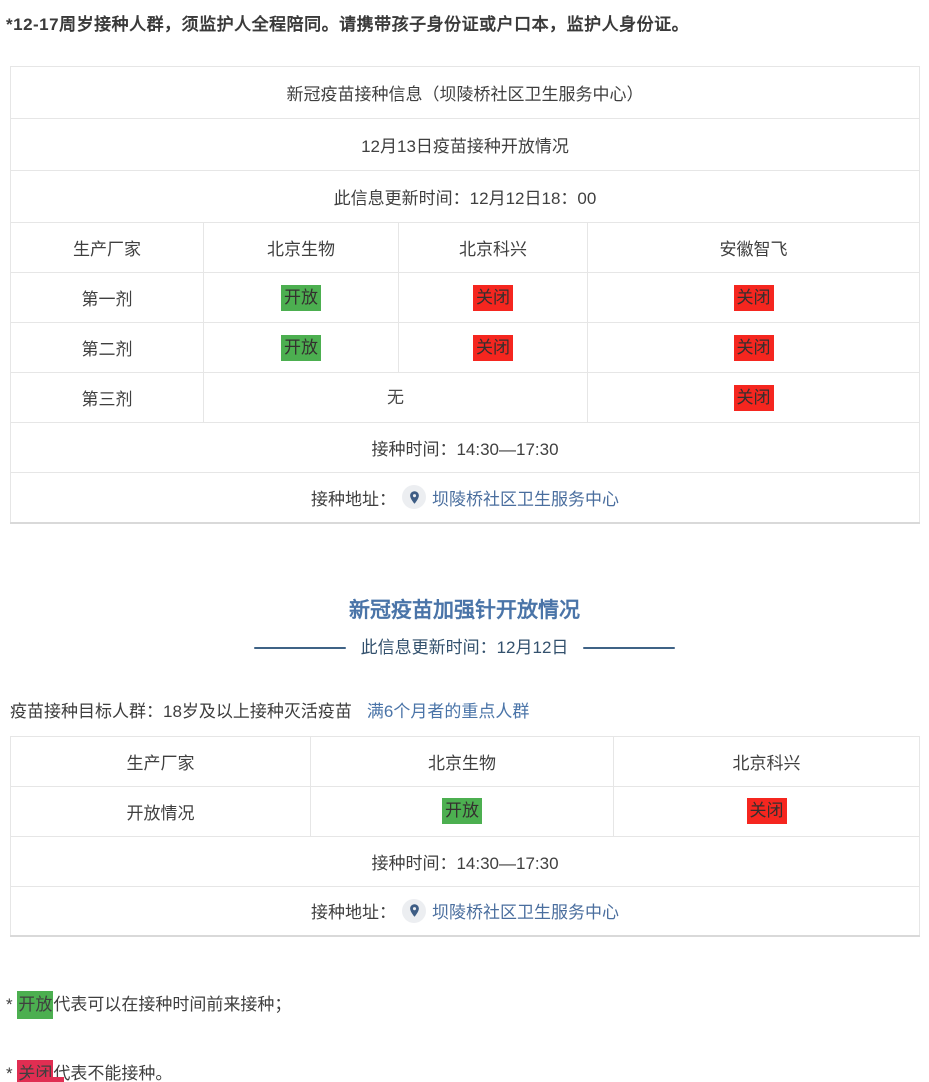  I want to click on open-highlight: 开放, so click(35, 1005).